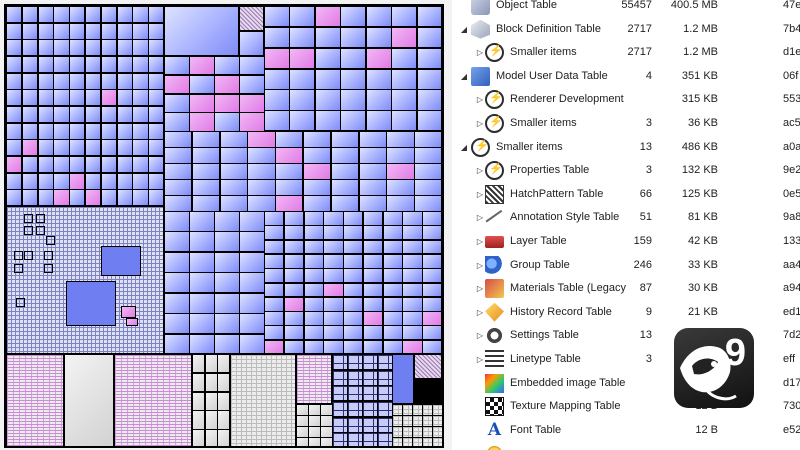  Describe the element at coordinates (626, 335) in the screenshot. I see `tree-row: ▷ Settings Table 13 7d2` at that location.